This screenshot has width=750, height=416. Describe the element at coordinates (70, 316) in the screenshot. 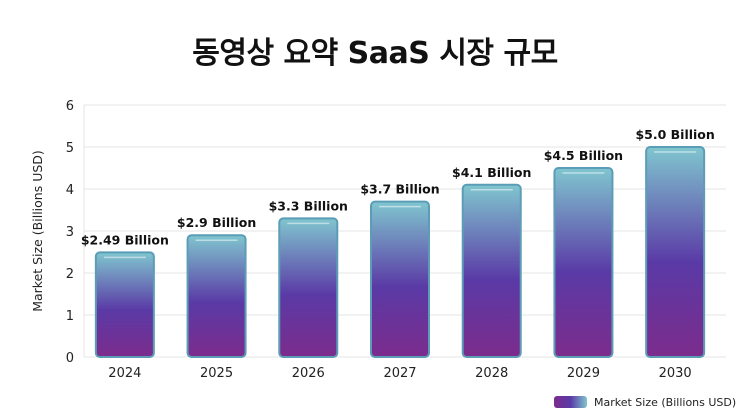

I see `y-tick-label: 1` at that location.